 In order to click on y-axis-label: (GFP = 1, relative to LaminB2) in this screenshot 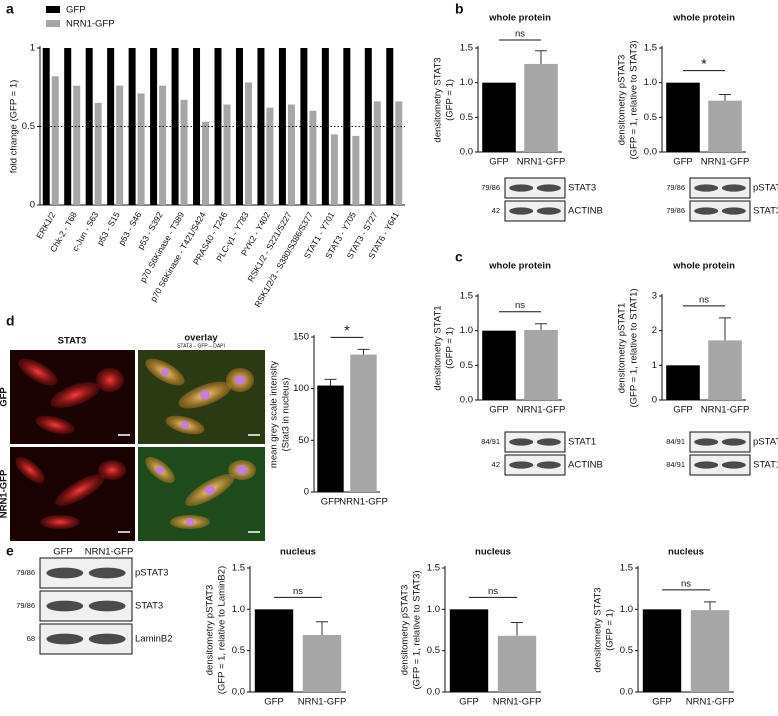, I will do `click(222, 630)`.